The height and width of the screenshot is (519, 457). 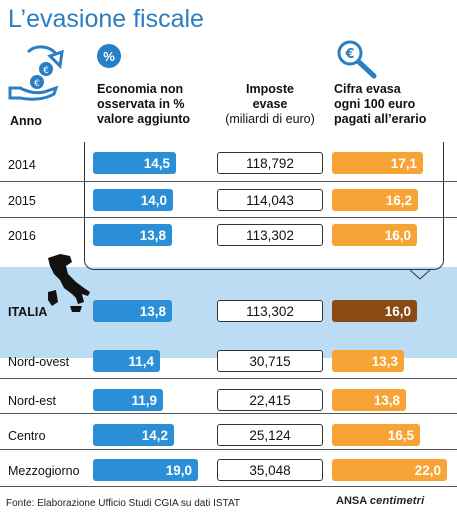 I want to click on row-label: 2014, so click(x=22, y=165).